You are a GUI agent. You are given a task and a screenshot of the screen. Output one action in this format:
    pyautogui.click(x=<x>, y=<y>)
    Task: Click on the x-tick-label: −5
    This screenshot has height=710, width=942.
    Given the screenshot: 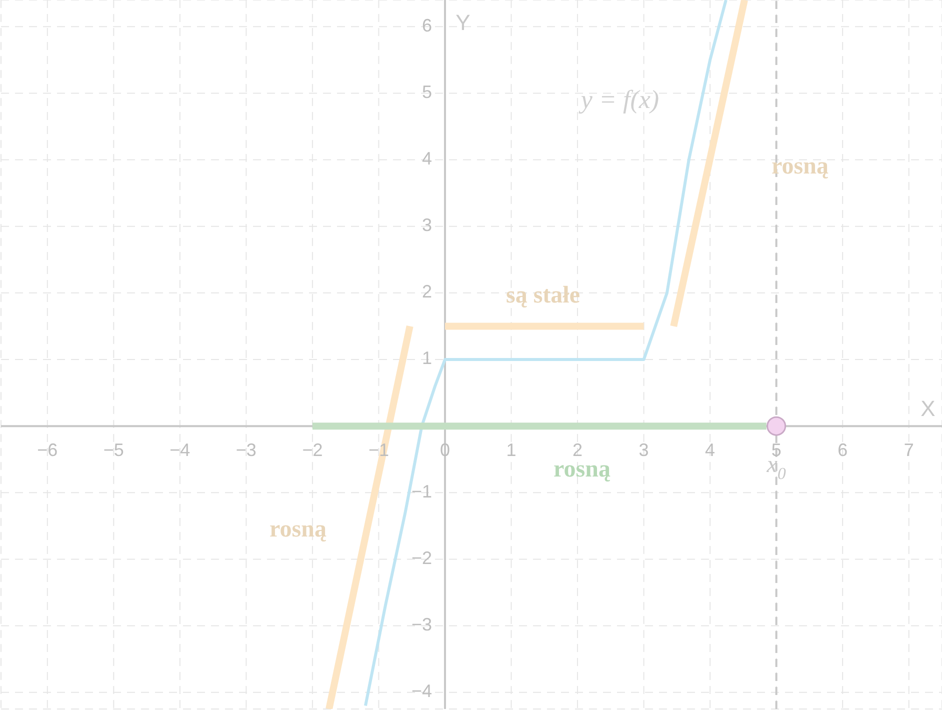 What is the action you would take?
    pyautogui.click(x=113, y=450)
    